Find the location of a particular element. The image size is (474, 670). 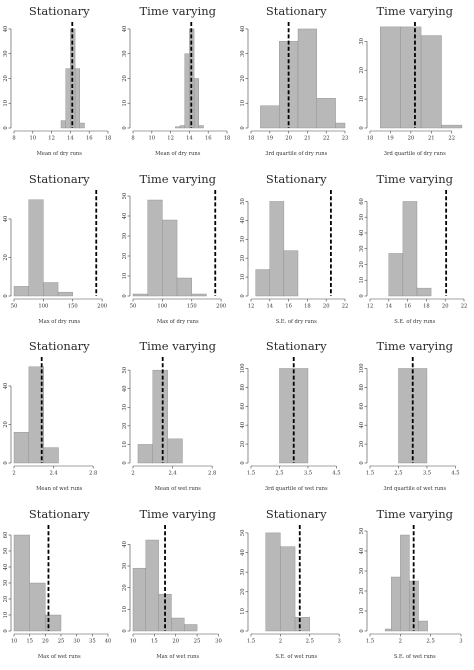

y-tick-label: 60 is located at coordinates (243, 406).